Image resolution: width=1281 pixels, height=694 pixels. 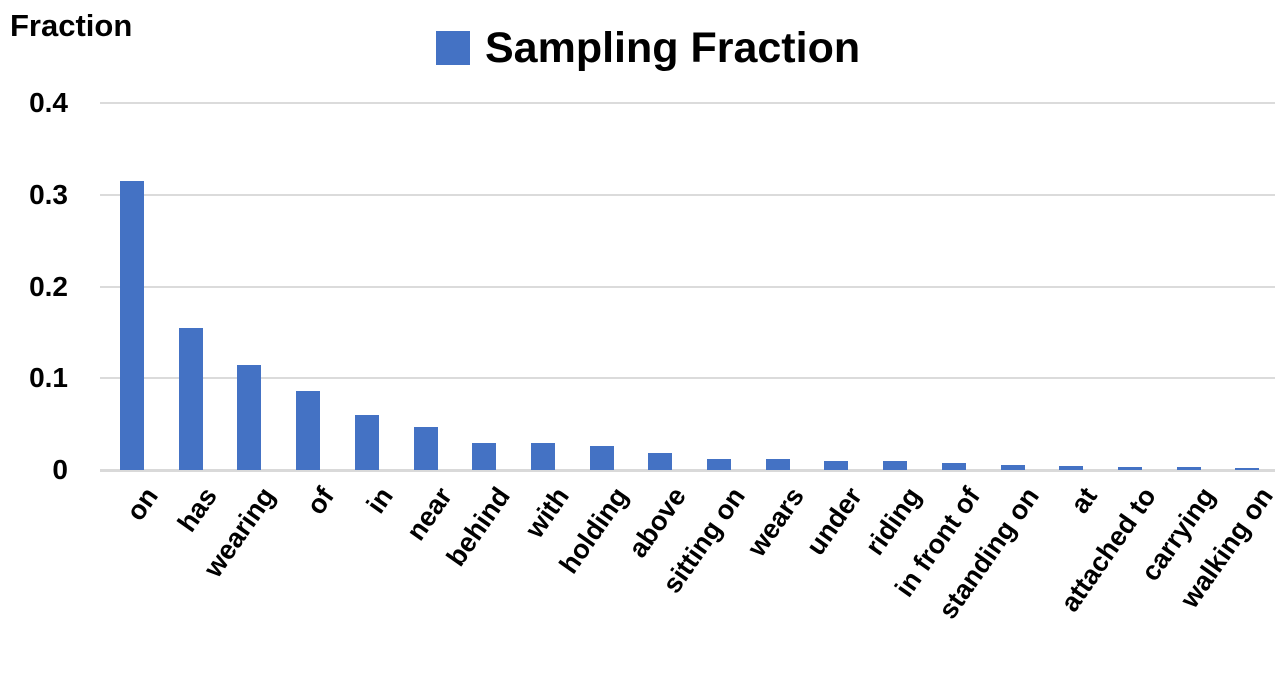 I want to click on x-tick-label: of, so click(x=320, y=500).